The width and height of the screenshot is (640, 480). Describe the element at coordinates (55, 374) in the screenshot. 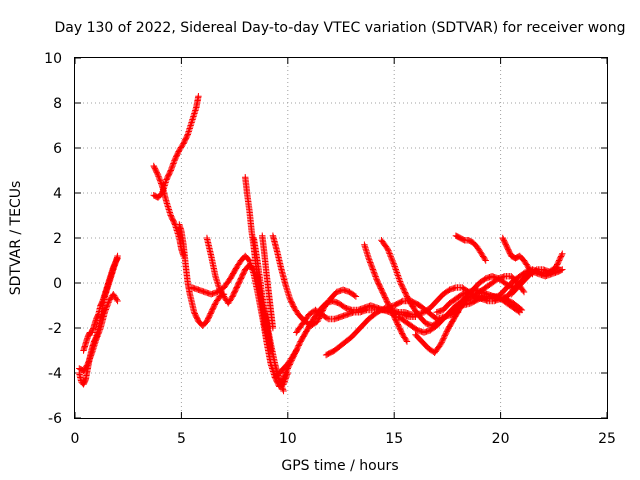

I see `y-tick-label: -4` at that location.